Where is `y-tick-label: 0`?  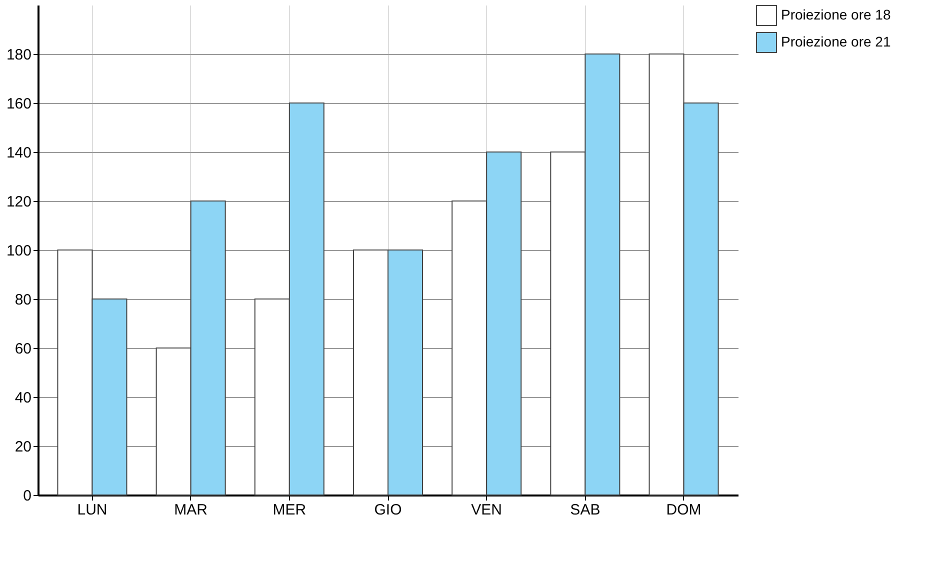 y-tick-label: 0 is located at coordinates (27, 496).